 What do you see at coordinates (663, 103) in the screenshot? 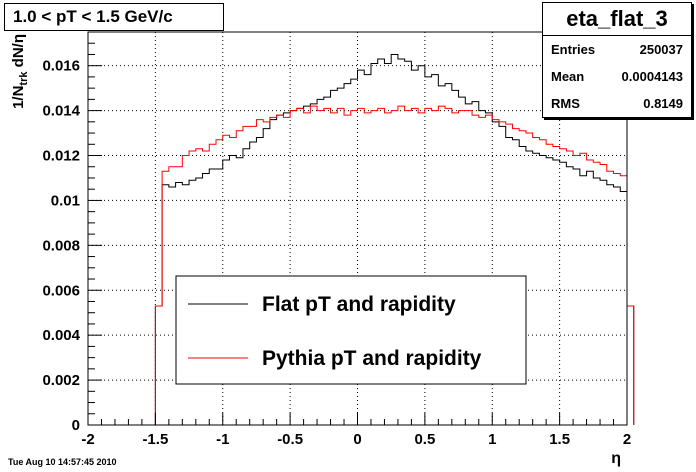
I see `stats-value: 0.8149` at bounding box center [663, 103].